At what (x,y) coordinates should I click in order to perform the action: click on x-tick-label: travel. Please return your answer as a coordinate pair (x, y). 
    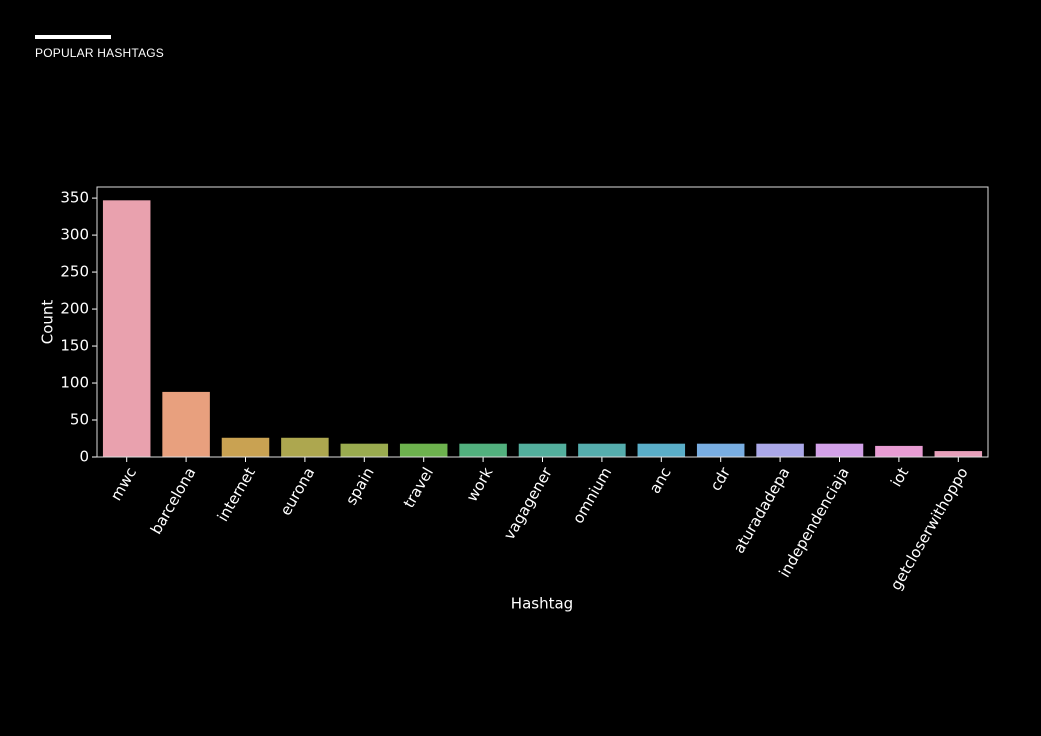
    Looking at the image, I should click on (418, 487).